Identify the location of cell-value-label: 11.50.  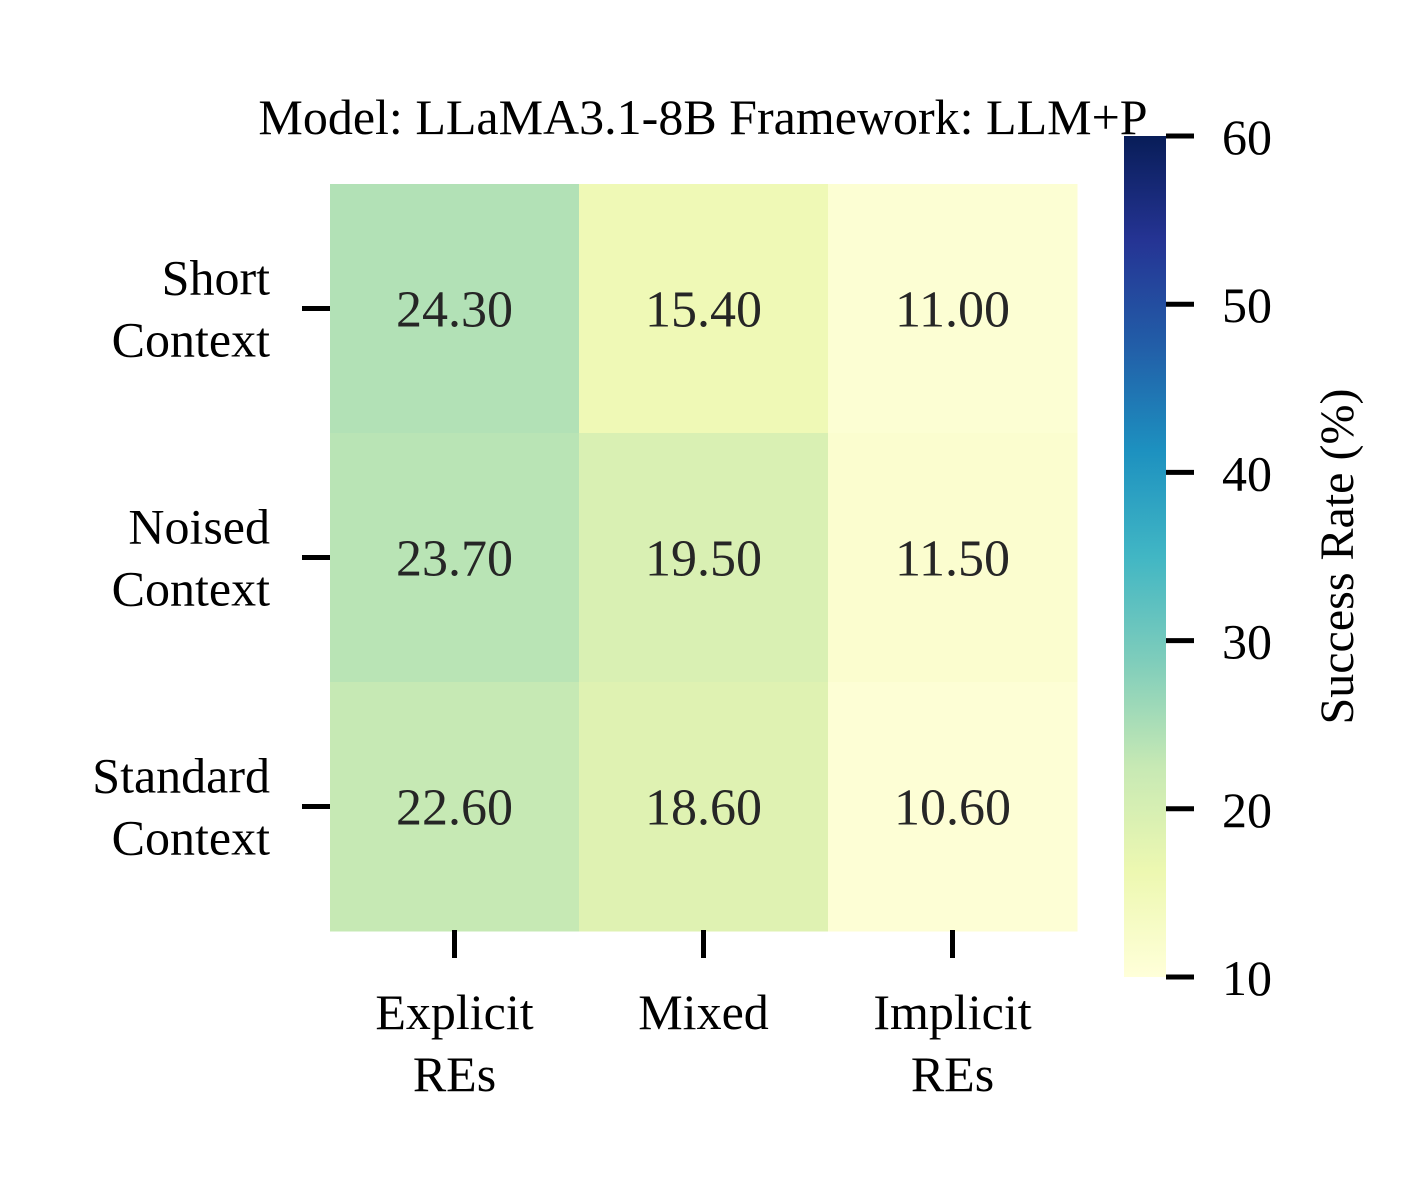
(952, 559).